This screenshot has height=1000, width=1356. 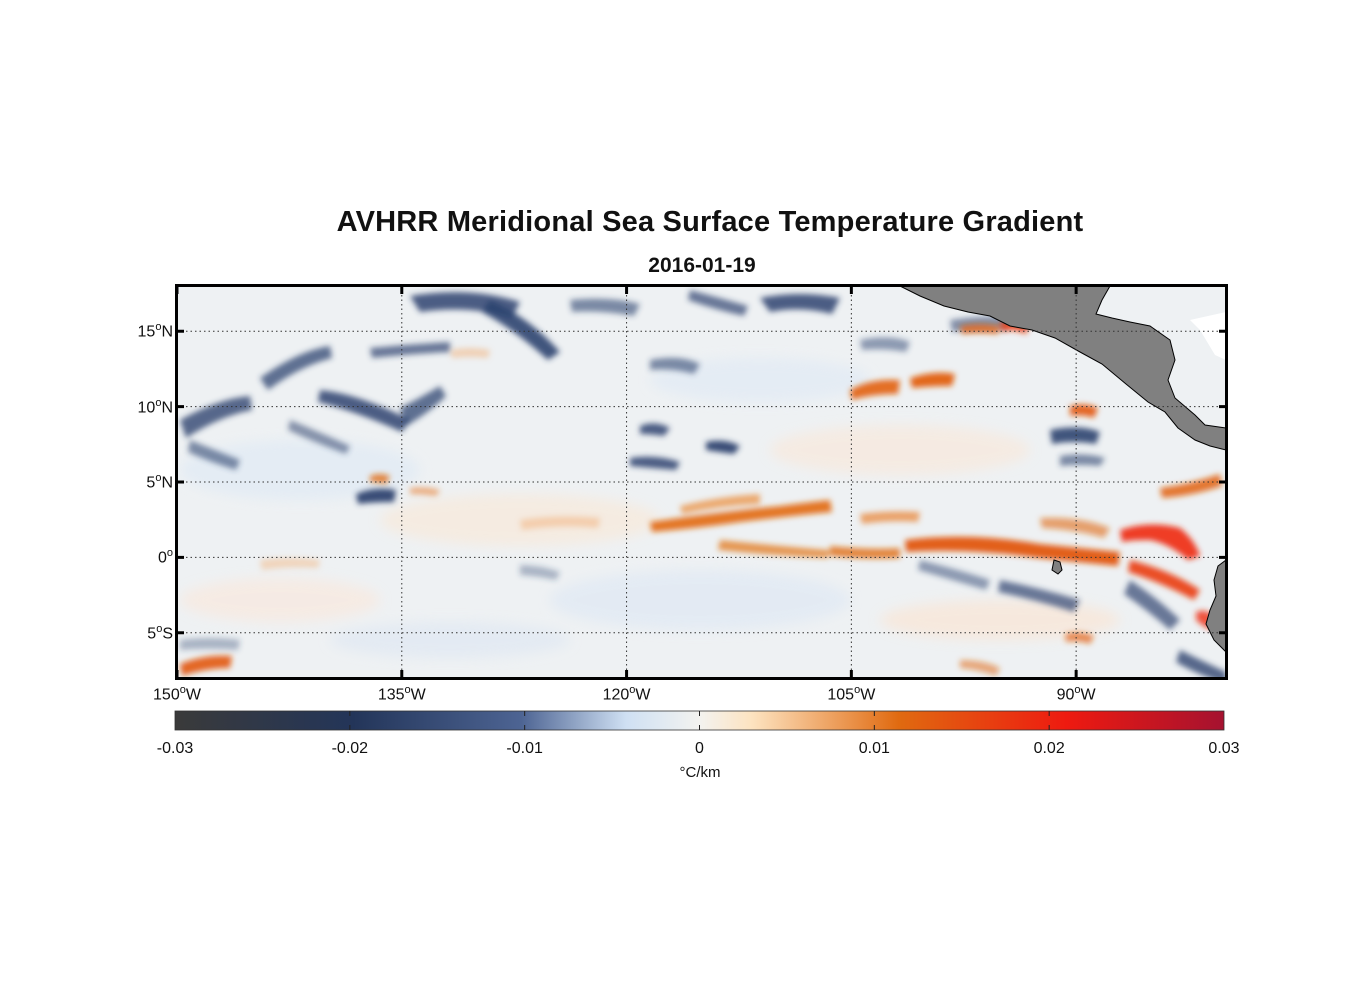 What do you see at coordinates (155, 406) in the screenshot?
I see `lat-label: 10oN` at bounding box center [155, 406].